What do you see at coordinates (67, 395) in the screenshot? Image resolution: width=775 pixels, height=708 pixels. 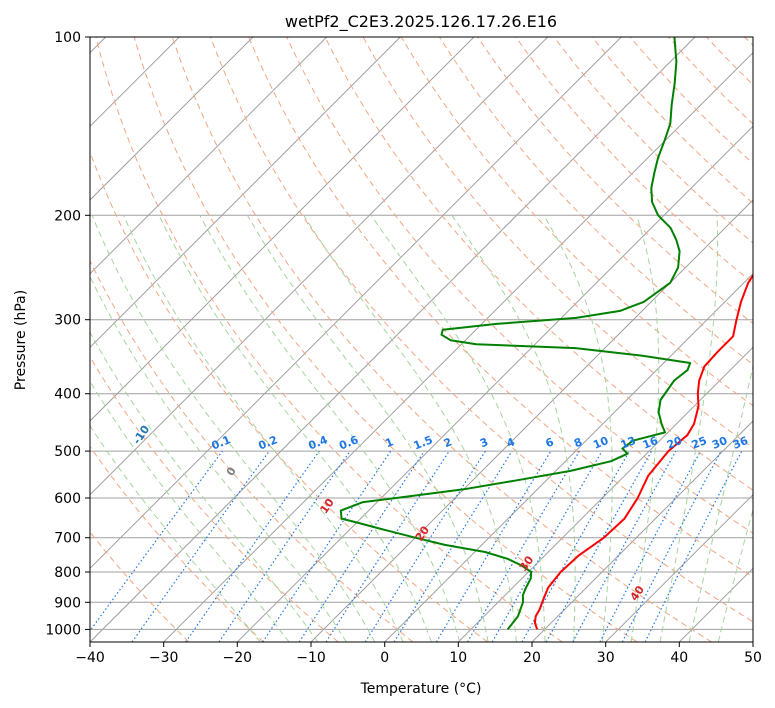 I see `y-tick-label: 400` at bounding box center [67, 395].